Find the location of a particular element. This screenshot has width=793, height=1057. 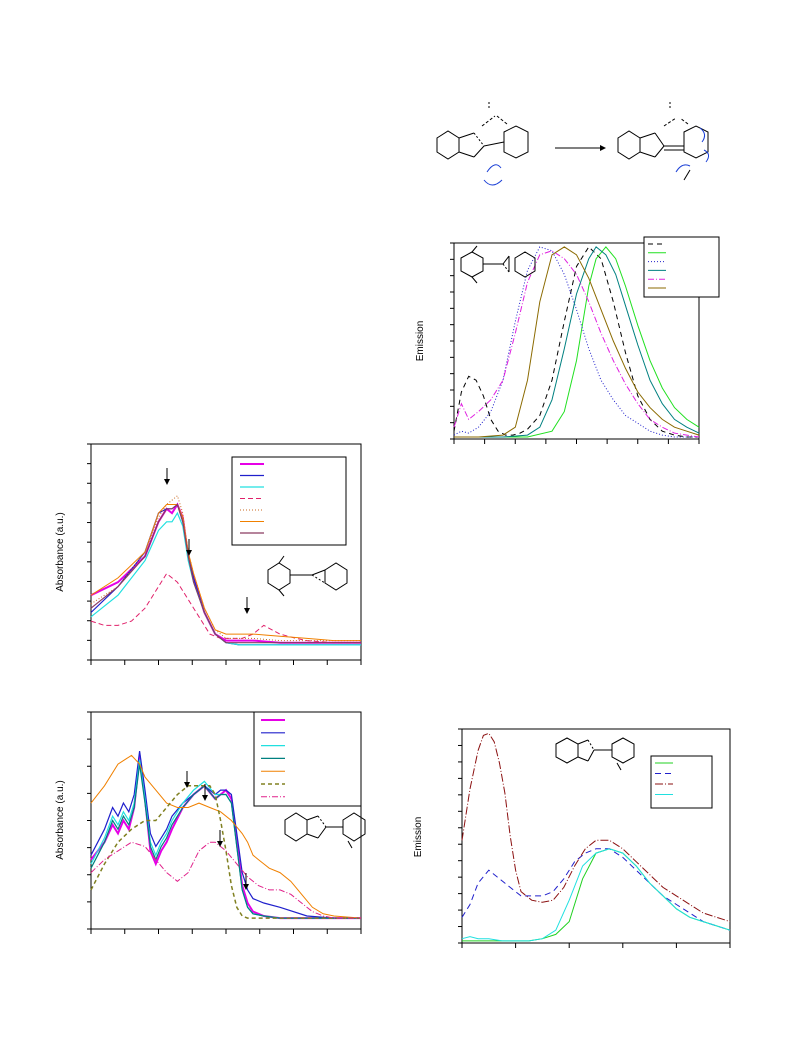

reaction-arrow is located at coordinates (580, 148).